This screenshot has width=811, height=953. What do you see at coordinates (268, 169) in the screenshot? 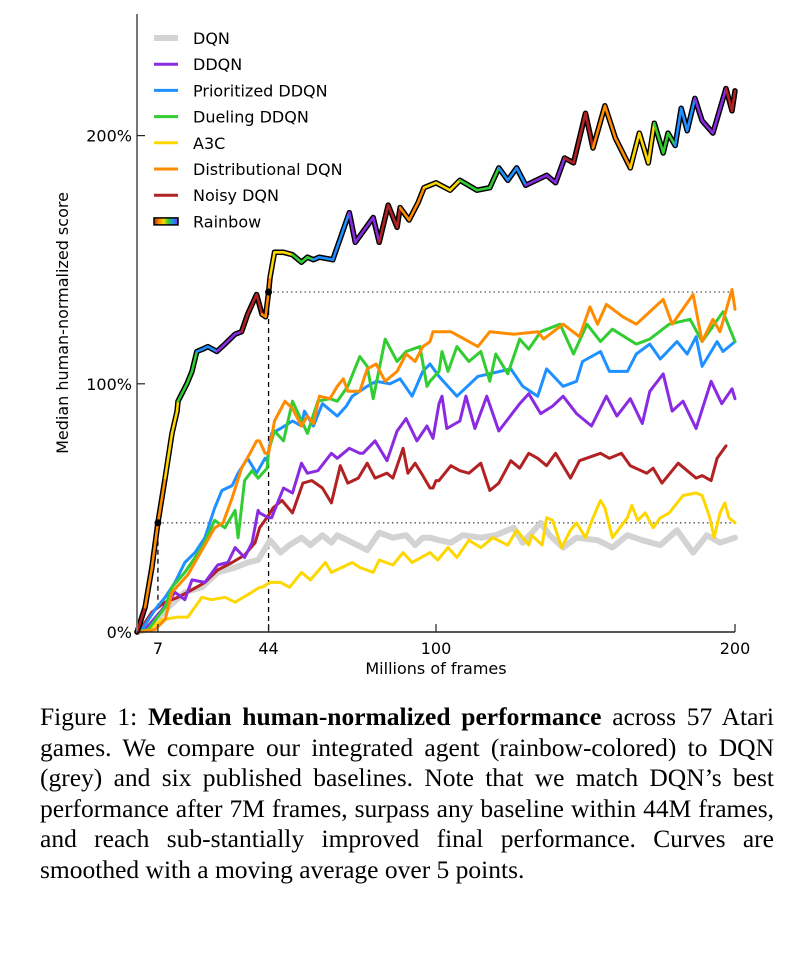
I see `legend-label: Distributional DQN` at bounding box center [268, 169].